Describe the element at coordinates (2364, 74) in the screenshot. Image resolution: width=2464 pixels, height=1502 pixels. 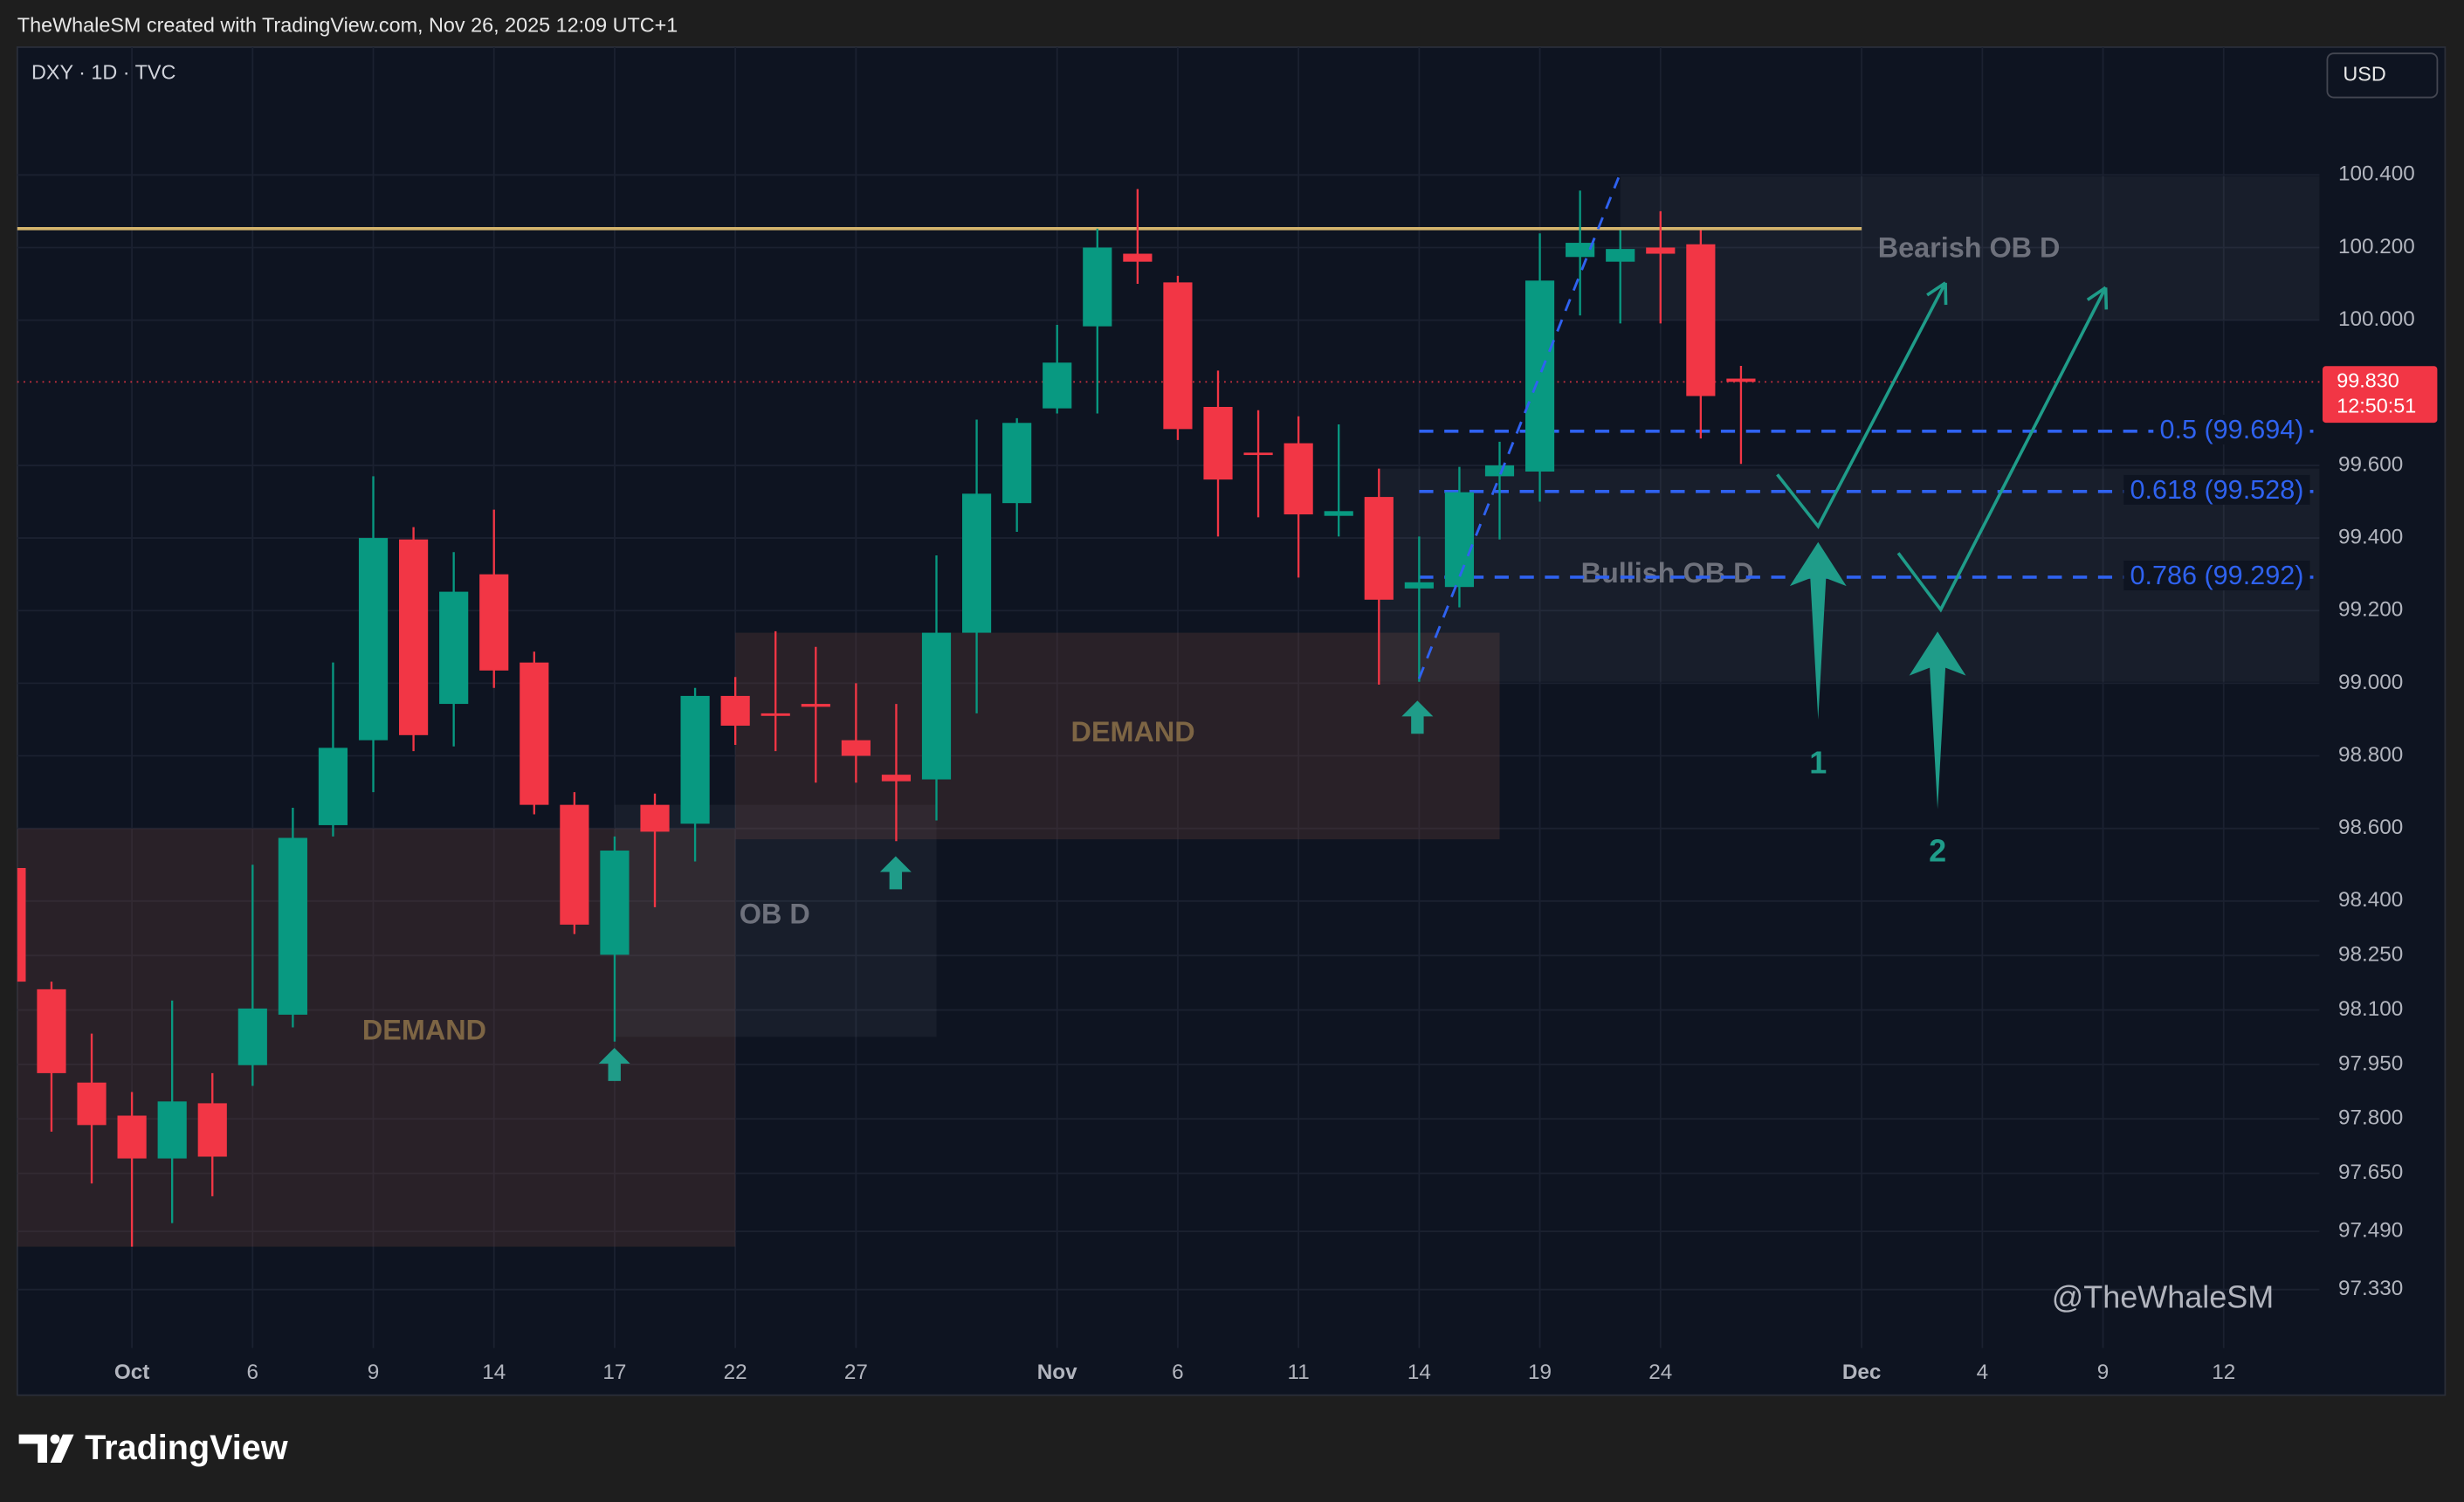
I see `currency-label: USD` at that location.